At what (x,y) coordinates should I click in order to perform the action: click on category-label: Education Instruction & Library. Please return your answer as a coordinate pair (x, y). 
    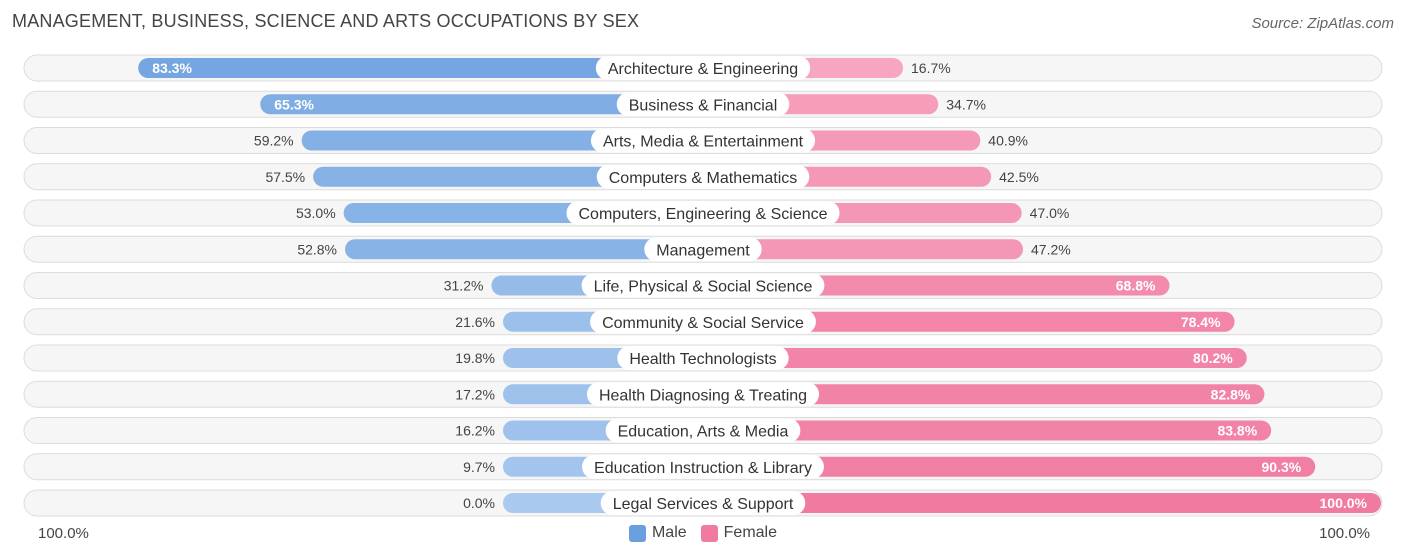
    Looking at the image, I should click on (703, 468).